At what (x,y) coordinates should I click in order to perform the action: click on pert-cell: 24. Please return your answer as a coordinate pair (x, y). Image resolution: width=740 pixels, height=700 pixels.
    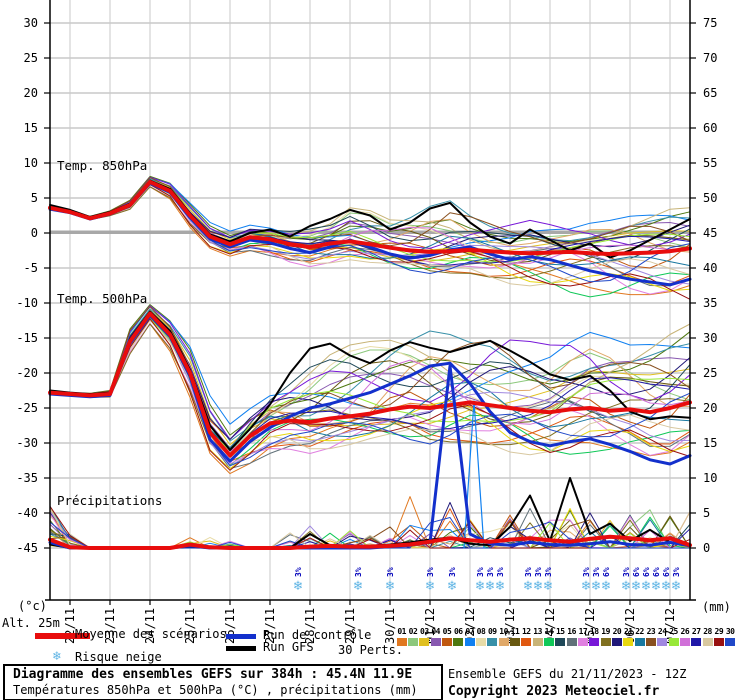
    Looking at the image, I should click on (662, 636).